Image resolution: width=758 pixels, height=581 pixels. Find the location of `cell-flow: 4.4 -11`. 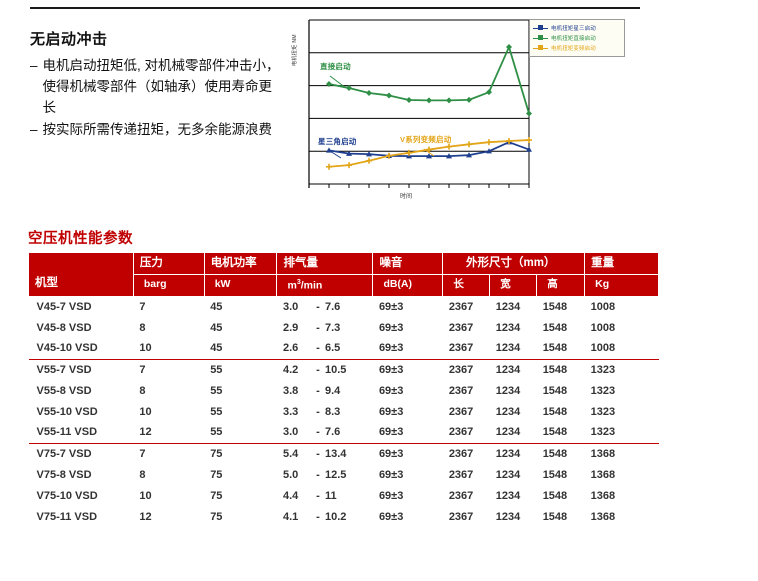

cell-flow: 4.4 -11 is located at coordinates (325, 495).